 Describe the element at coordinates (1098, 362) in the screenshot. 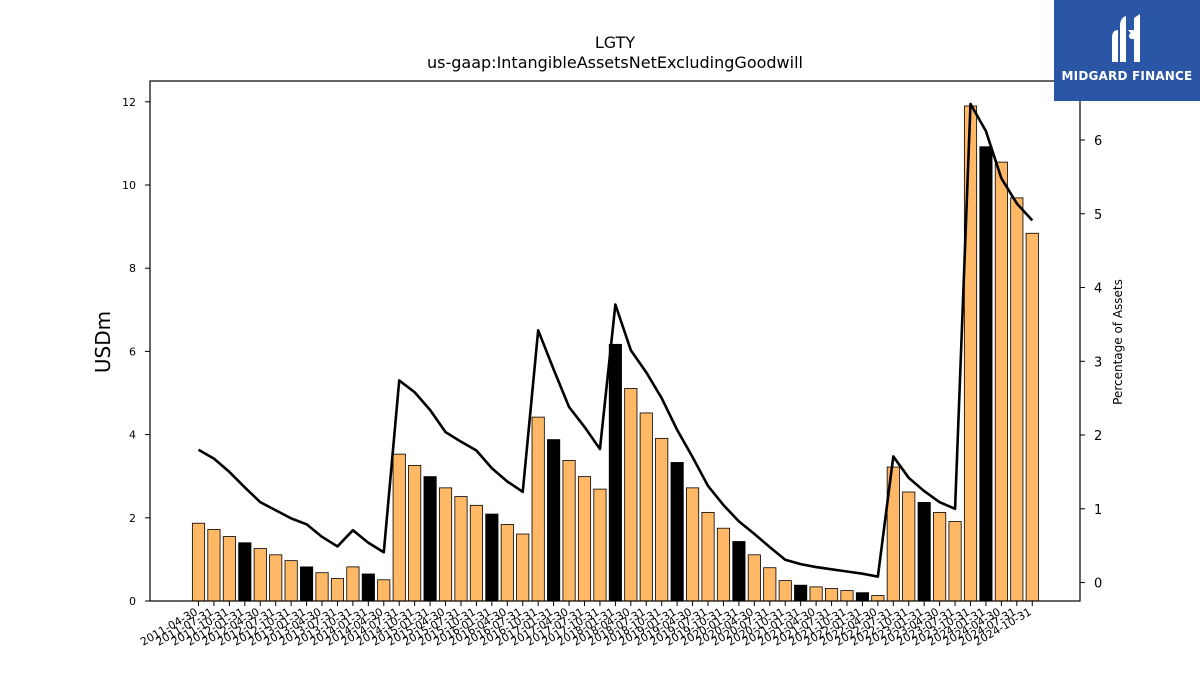

I see `y2-tick-label-3: 3` at that location.